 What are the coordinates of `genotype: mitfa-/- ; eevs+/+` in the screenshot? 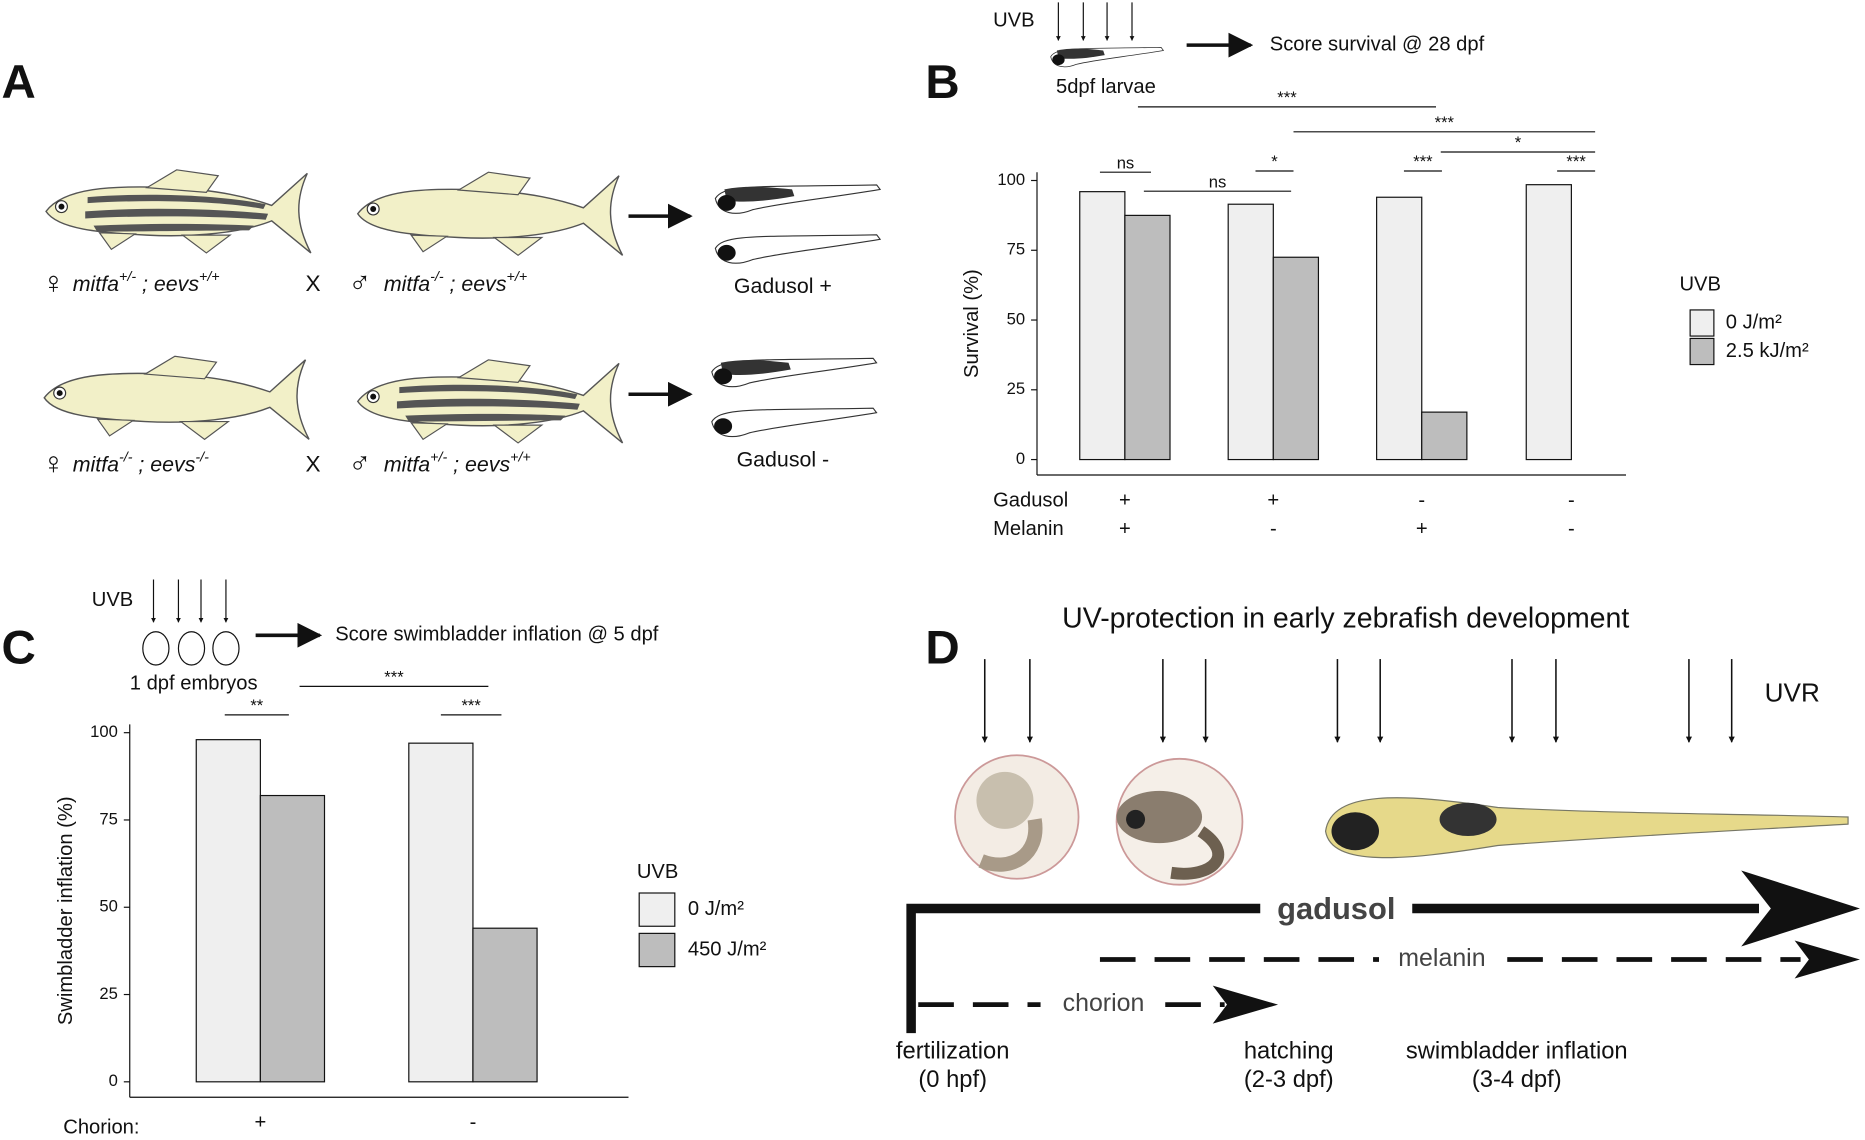 It's located at (455, 282).